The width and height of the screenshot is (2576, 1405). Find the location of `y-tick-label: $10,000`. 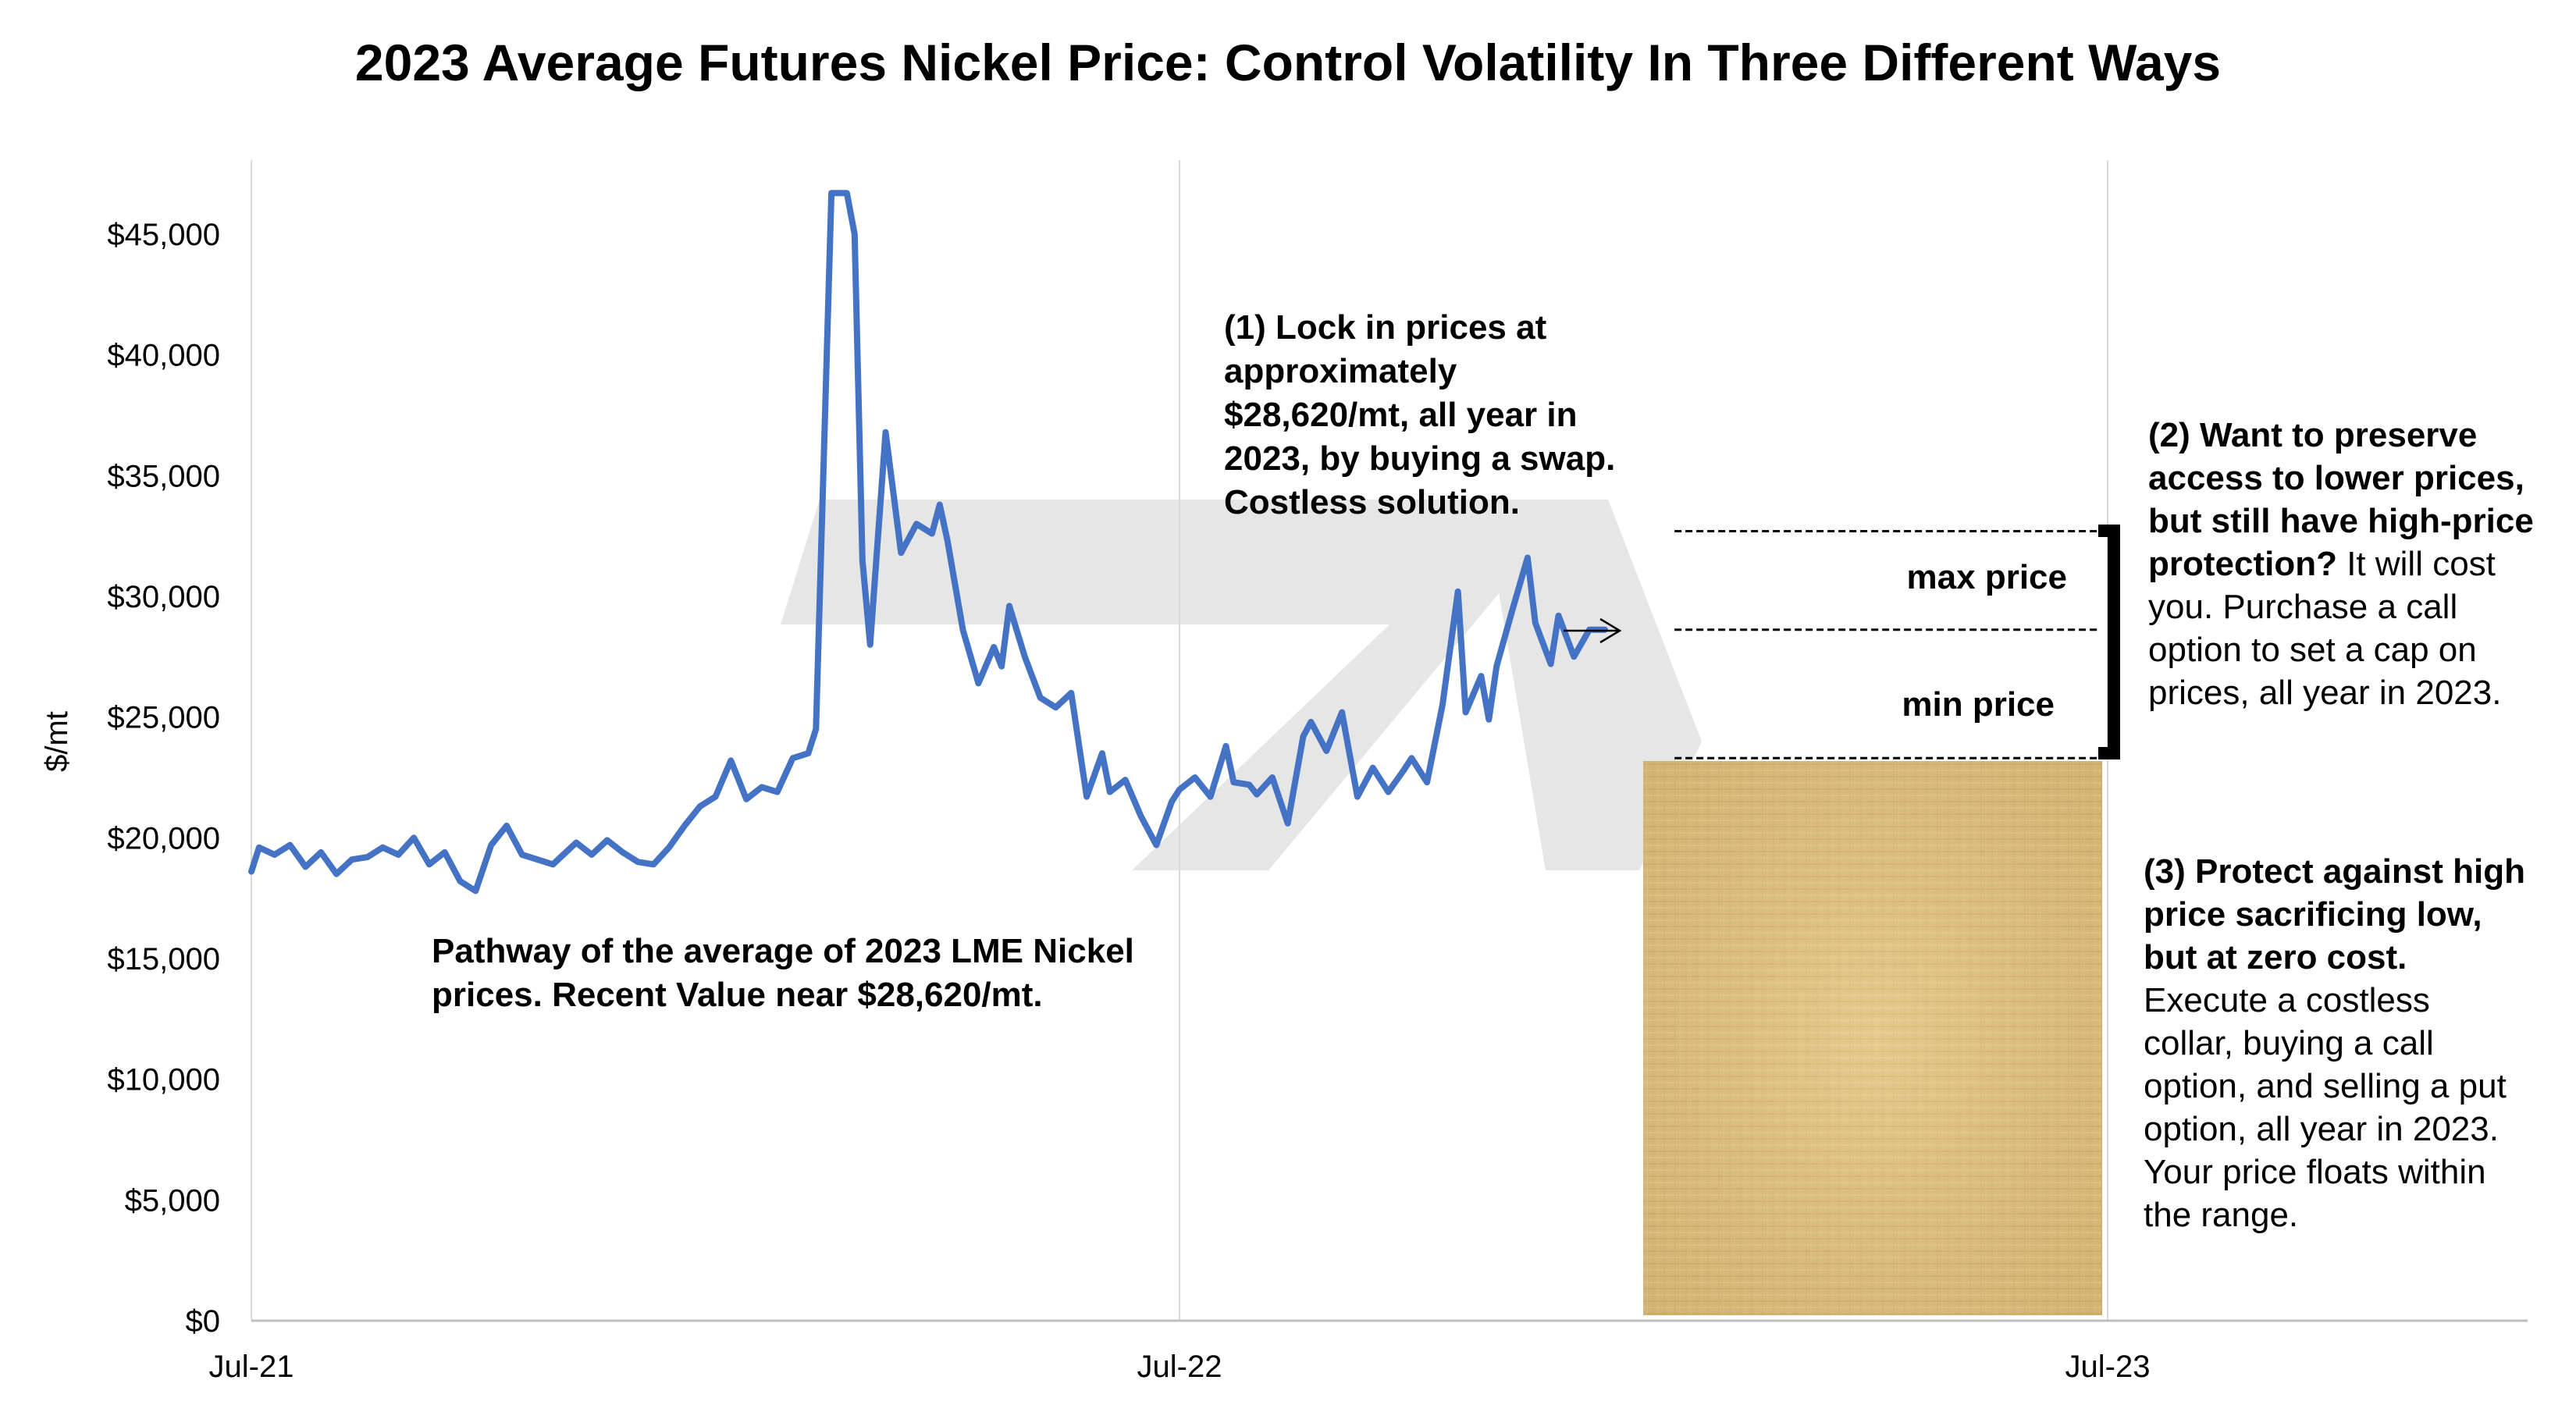

y-tick-label: $10,000 is located at coordinates (163, 1080).